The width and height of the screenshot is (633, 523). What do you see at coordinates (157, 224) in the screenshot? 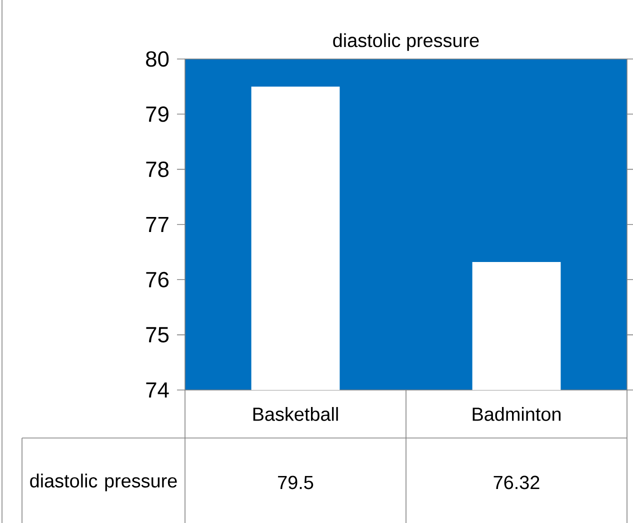
I see `y-tick-label: 77` at bounding box center [157, 224].